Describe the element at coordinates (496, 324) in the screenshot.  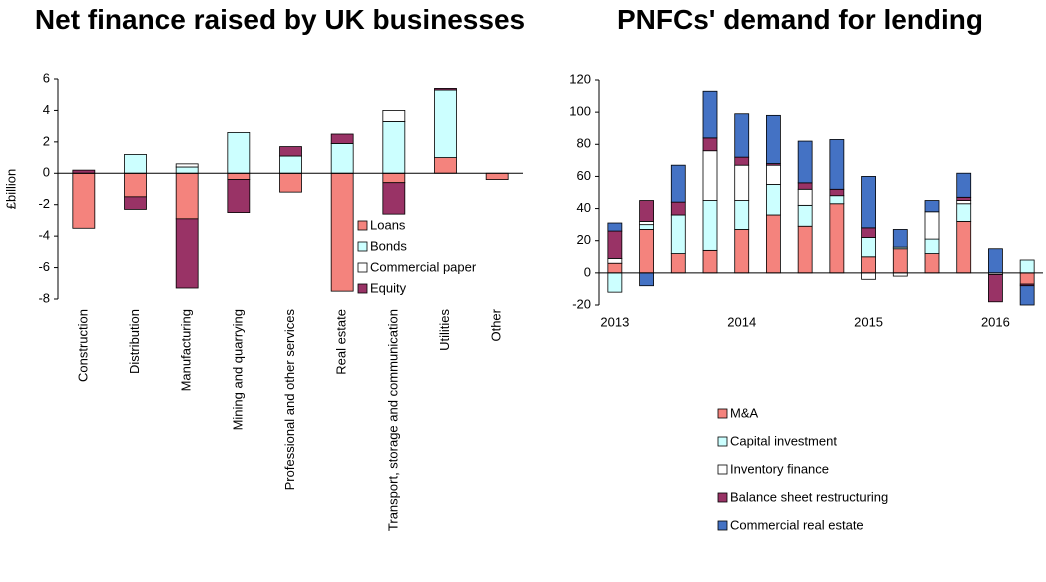
I see `x-tick-label: Other` at that location.